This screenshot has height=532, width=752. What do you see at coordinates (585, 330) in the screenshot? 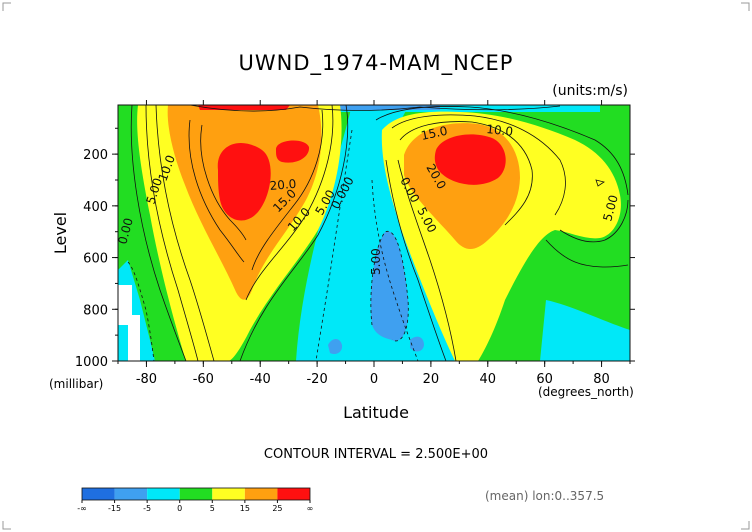
I see `northern-negative-region` at bounding box center [585, 330].